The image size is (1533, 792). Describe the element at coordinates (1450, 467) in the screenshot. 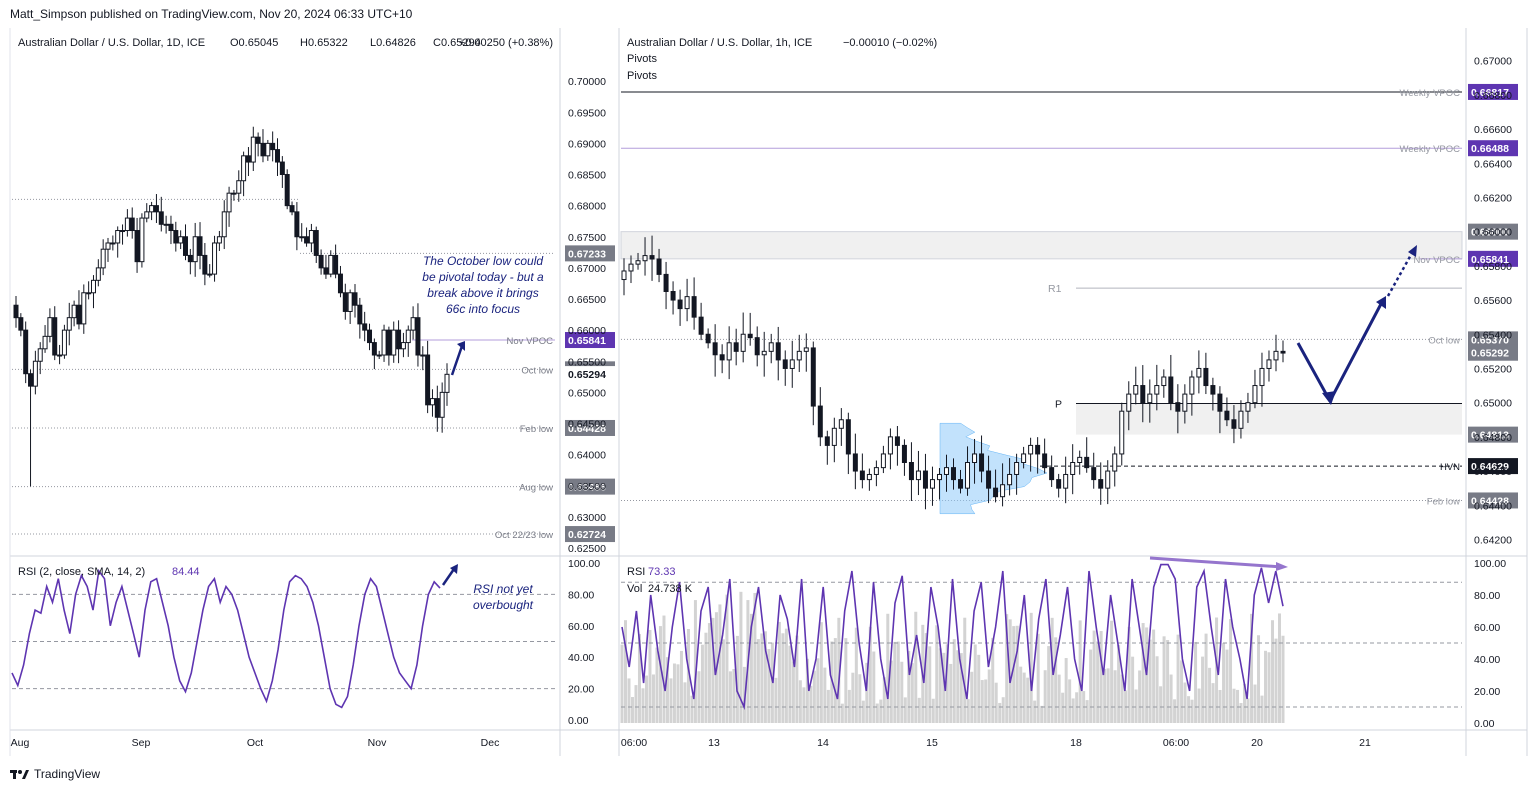

I see `hourly-level-label: HVN` at that location.